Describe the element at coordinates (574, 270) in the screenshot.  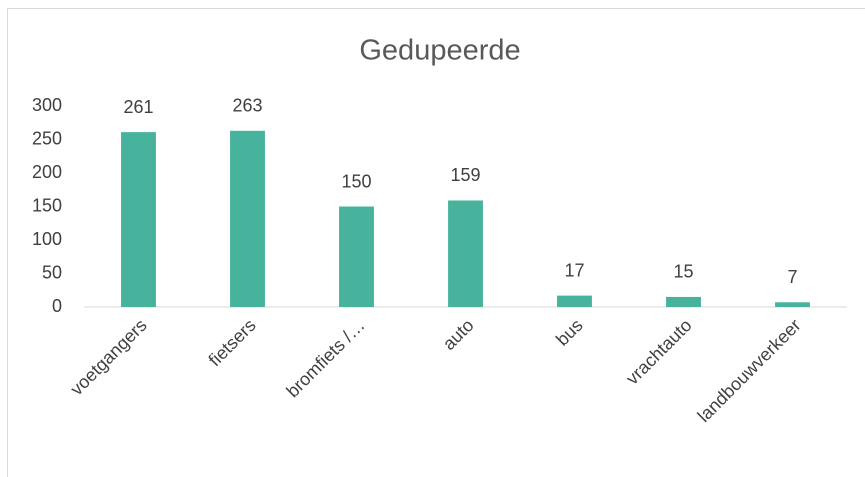
I see `data-label: 17` at that location.